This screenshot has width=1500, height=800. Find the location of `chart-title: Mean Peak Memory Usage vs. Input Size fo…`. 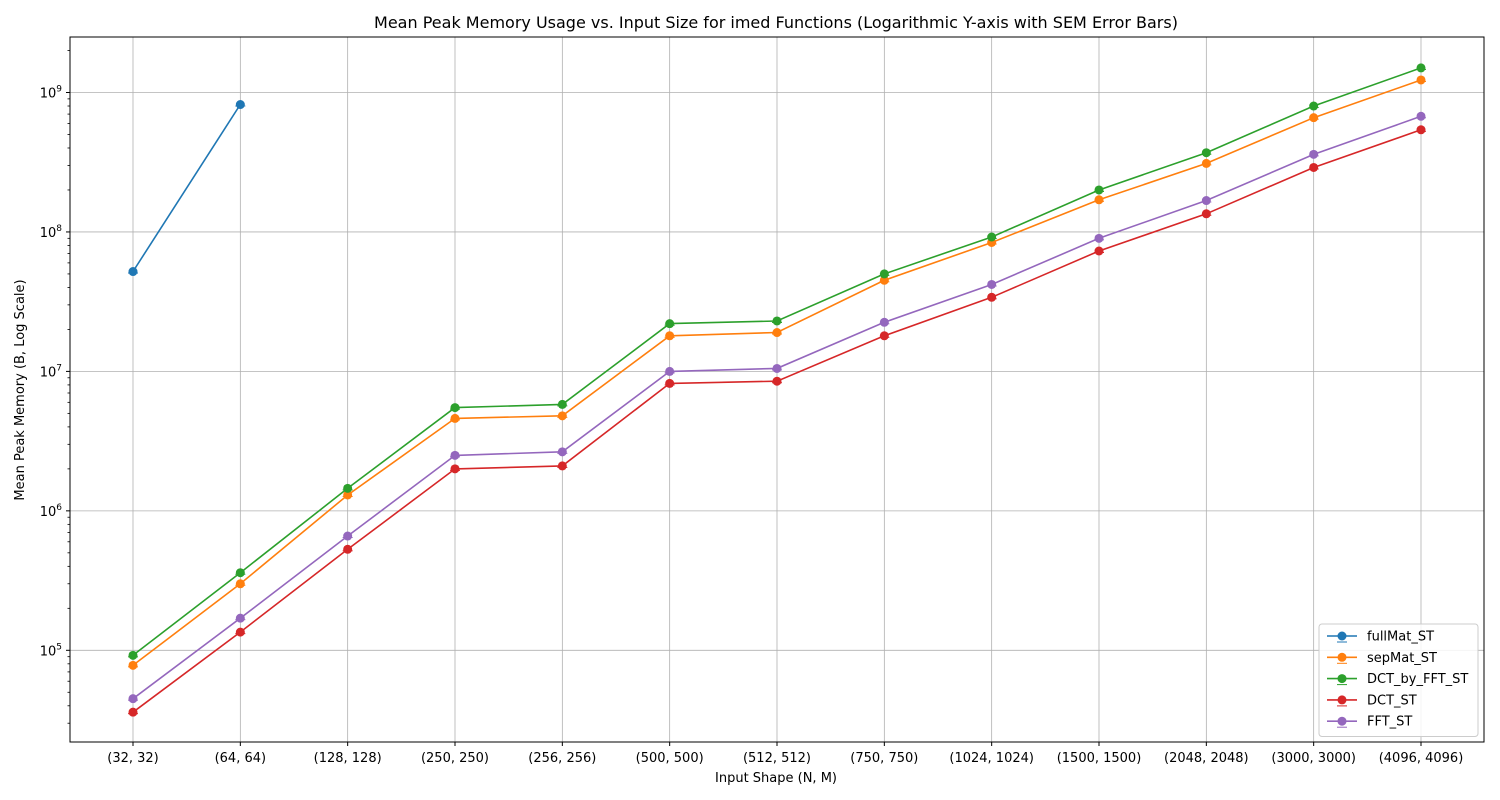

chart-title: Mean Peak Memory Usage vs. Input Size fo… is located at coordinates (776, 22).